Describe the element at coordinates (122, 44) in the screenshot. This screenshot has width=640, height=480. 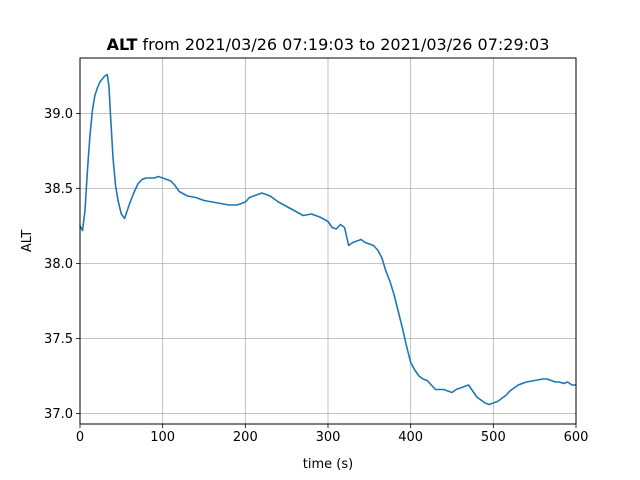
I see `chart-title-bold: ALT` at that location.